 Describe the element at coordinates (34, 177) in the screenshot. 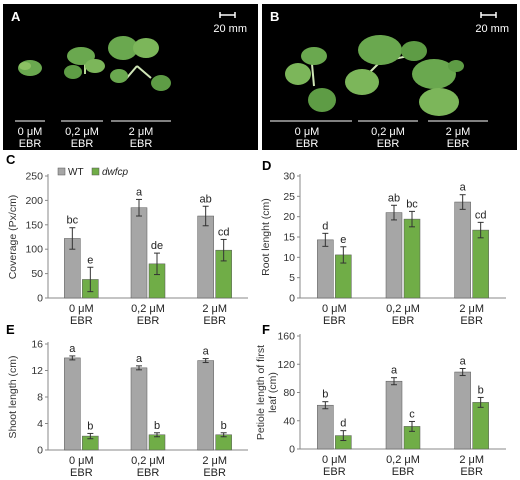

I see `y-tick-label: 250` at that location.